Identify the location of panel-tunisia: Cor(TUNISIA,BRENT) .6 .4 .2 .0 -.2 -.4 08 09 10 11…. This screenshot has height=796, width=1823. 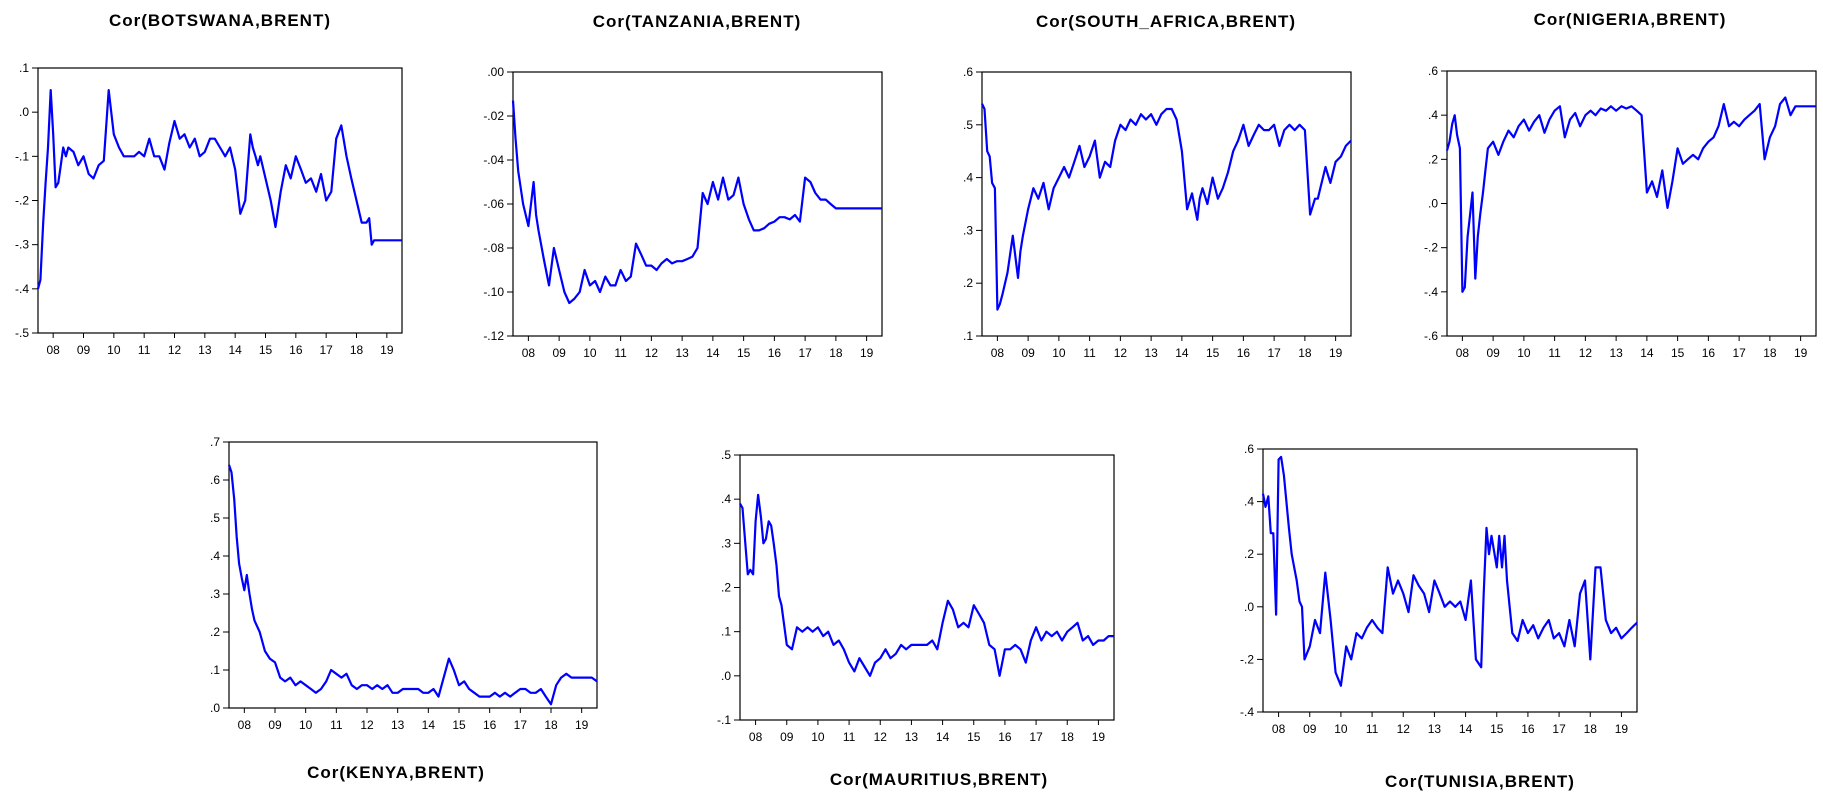
(1439, 616).